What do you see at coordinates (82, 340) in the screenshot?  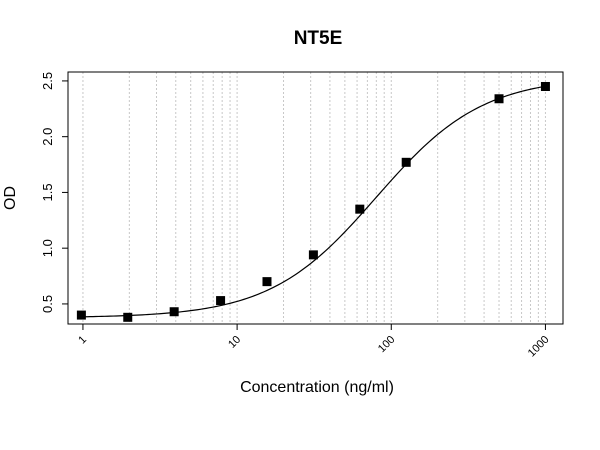 I see `x-tick-label: 1` at bounding box center [82, 340].